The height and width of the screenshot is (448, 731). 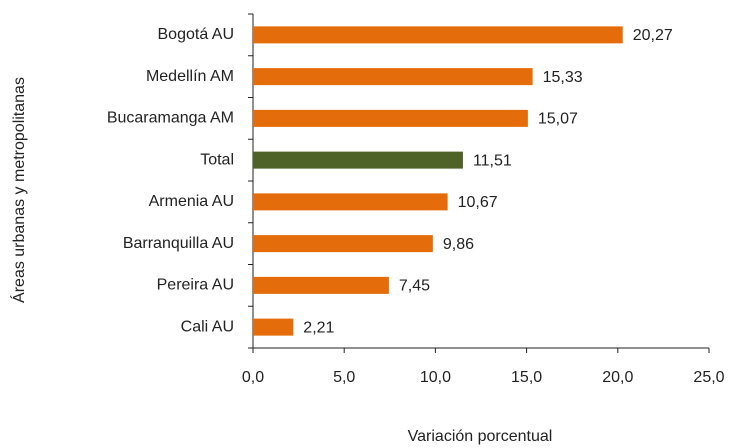 I want to click on value-label: 15,33, so click(x=563, y=77).